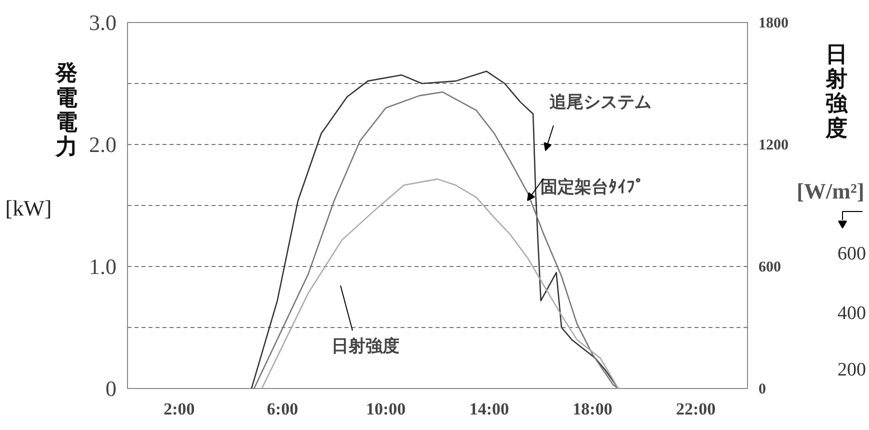 Image resolution: width=869 pixels, height=430 pixels. What do you see at coordinates (111, 388) in the screenshot?
I see `y-tick-label: 0` at bounding box center [111, 388].